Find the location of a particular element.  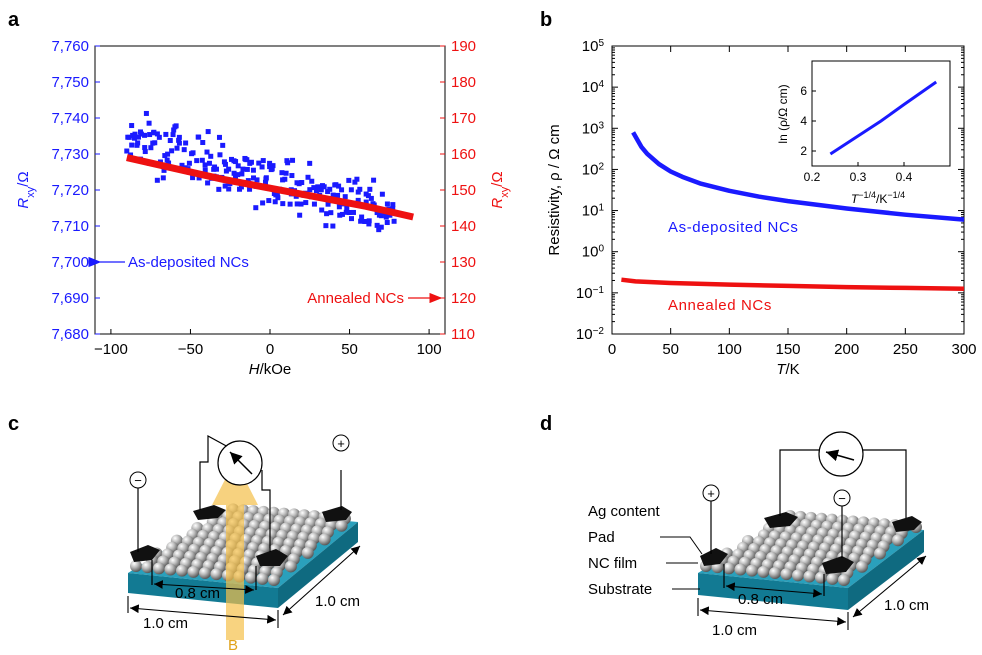

left-tick-label: 7,700 is located at coordinates (70, 262).